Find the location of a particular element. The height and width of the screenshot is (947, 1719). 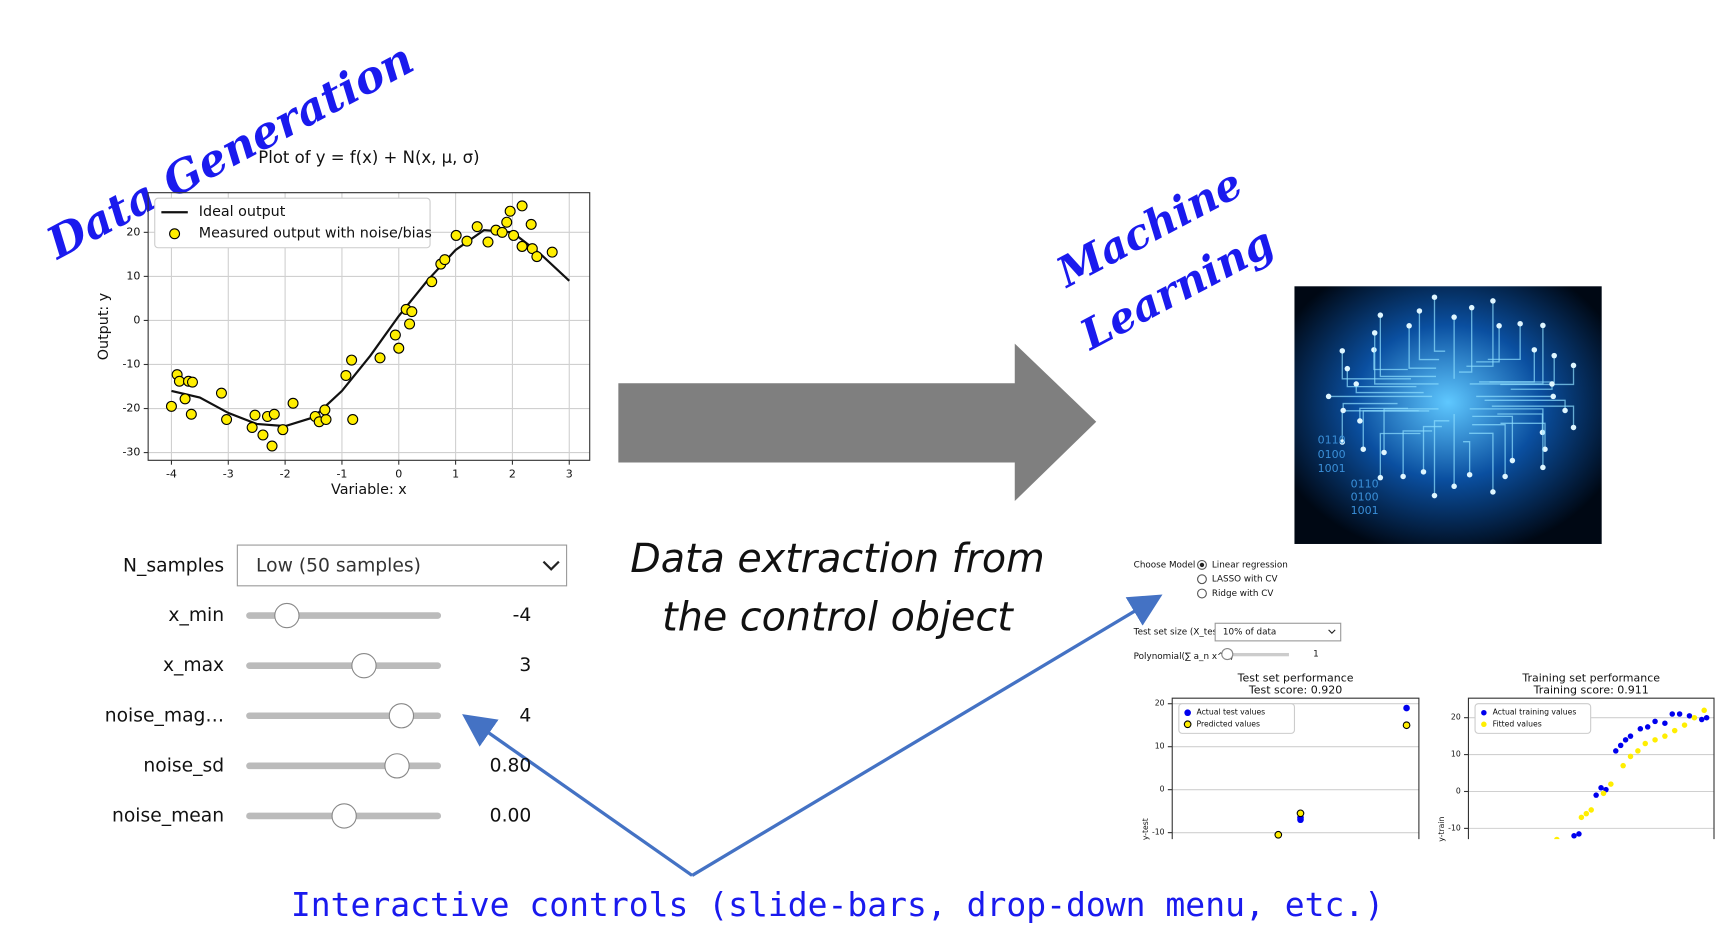

legend-label: Ideal output is located at coordinates (242, 212).